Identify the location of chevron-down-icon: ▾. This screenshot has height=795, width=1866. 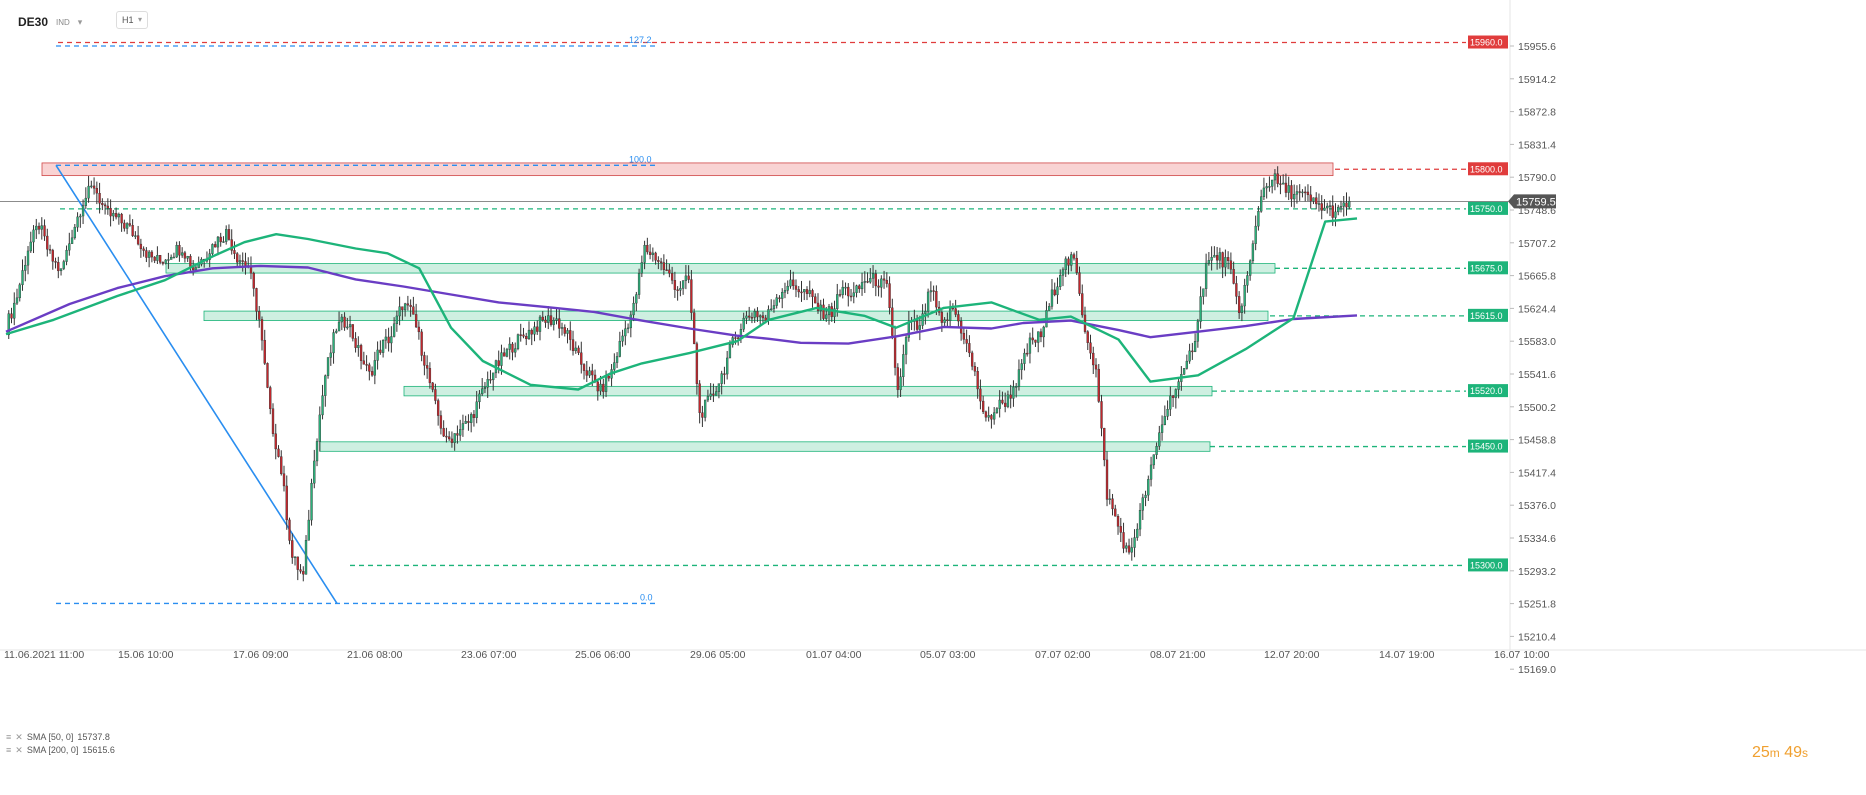
(80, 22).